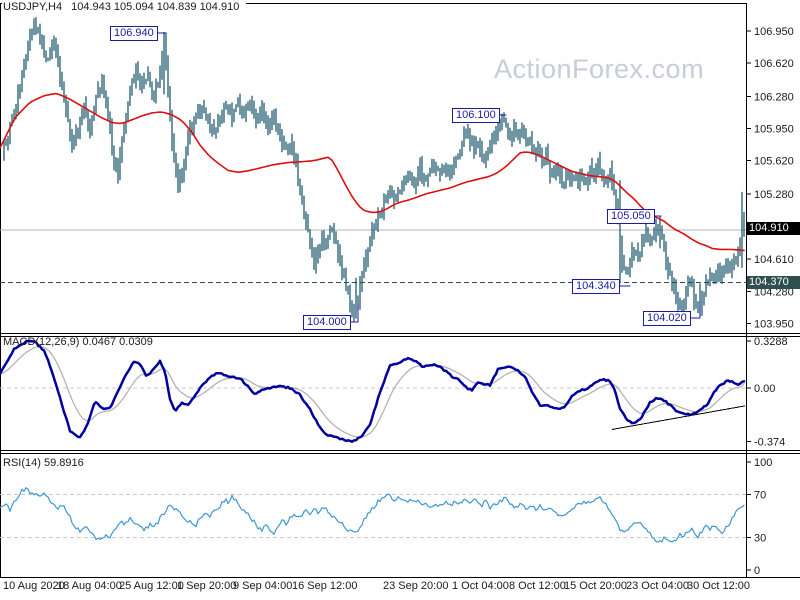 This screenshot has width=800, height=600. I want to click on rsi-line, so click(372, 515).